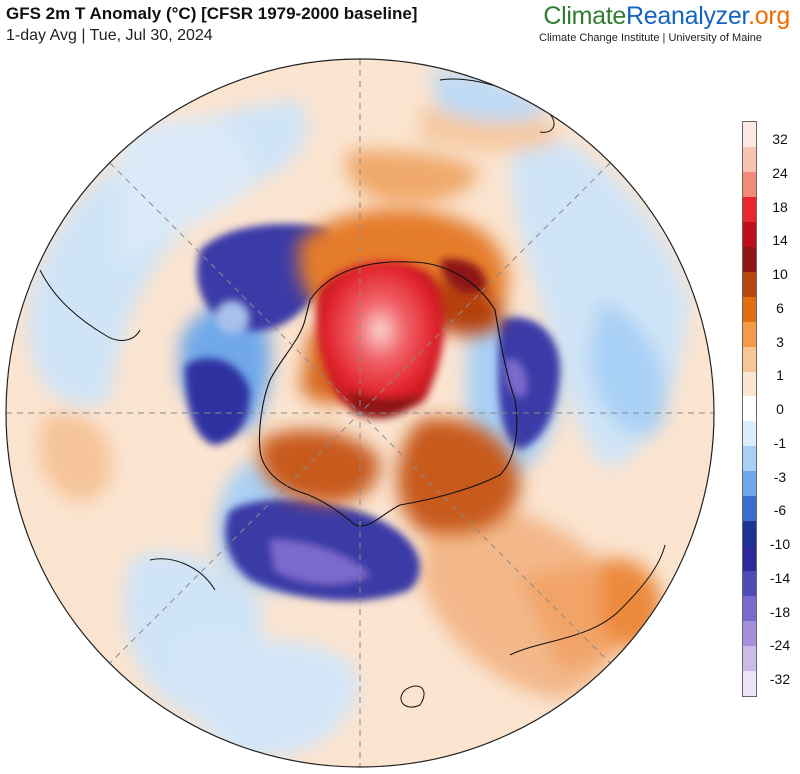  What do you see at coordinates (780, 139) in the screenshot?
I see `colorbar-tick-label: 32` at bounding box center [780, 139].